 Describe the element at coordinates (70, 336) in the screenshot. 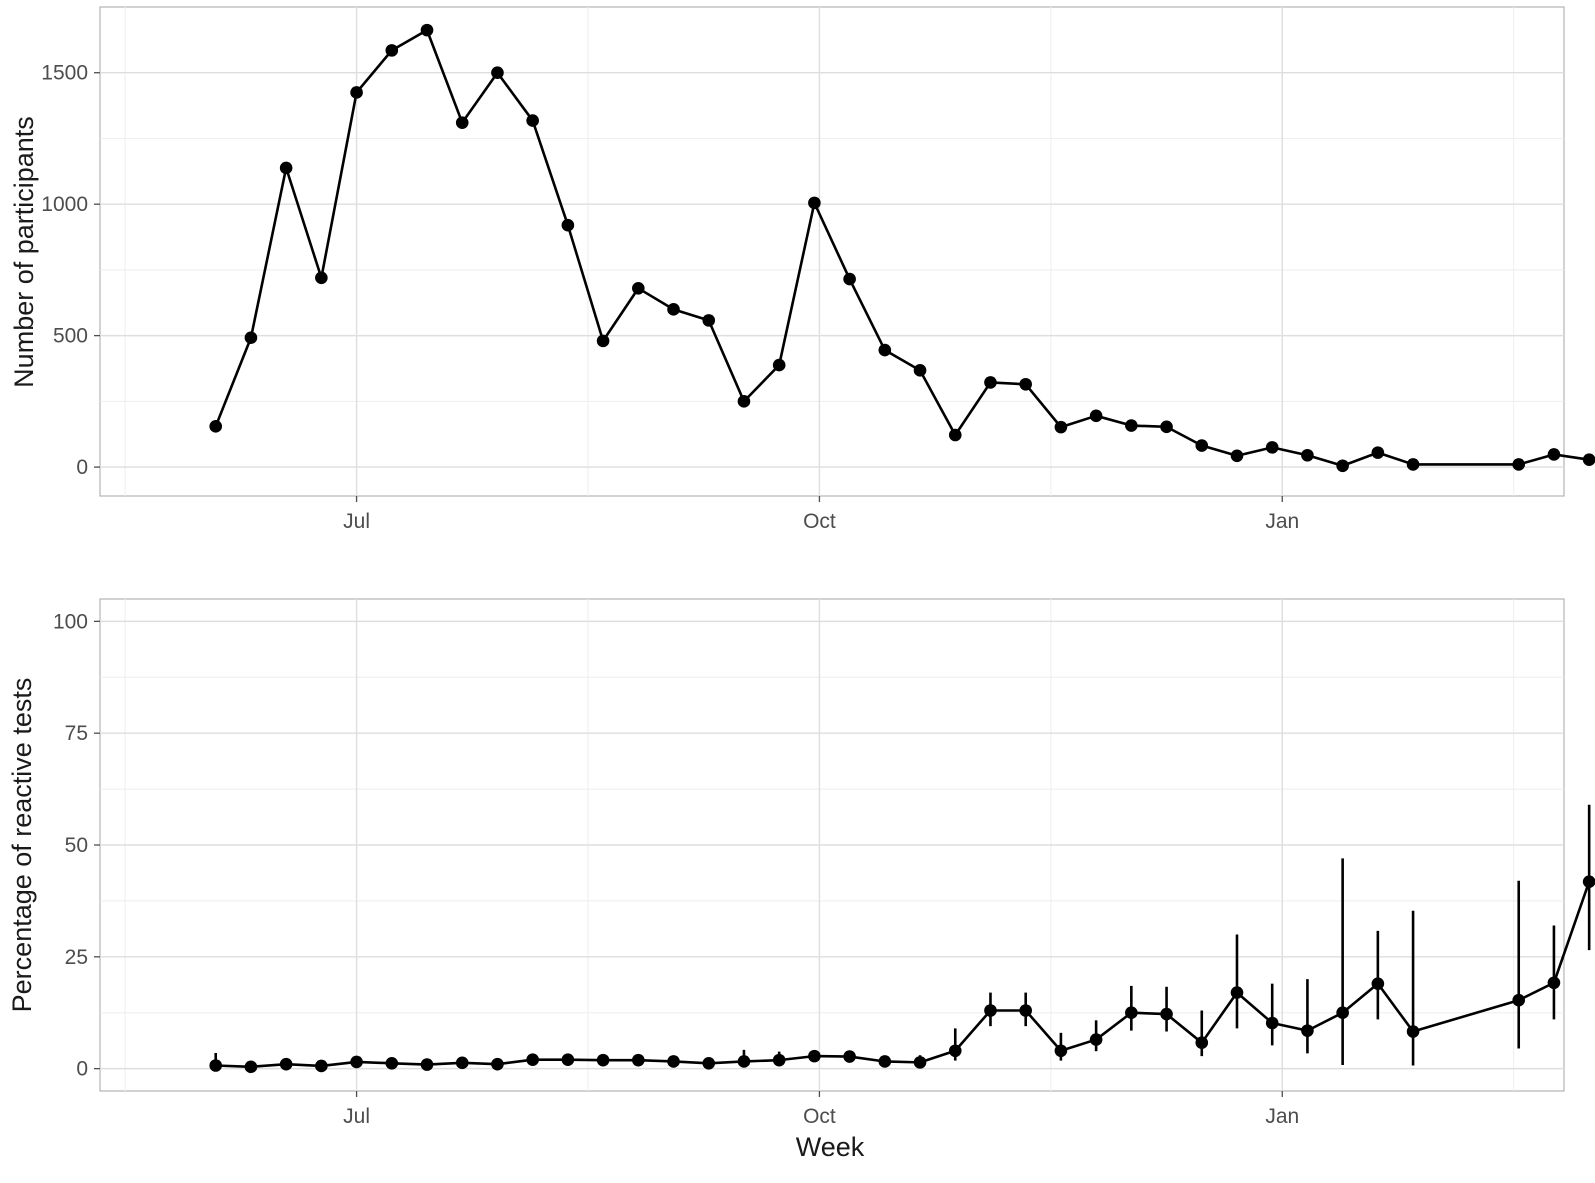

I see `y-tick-label: 500` at that location.